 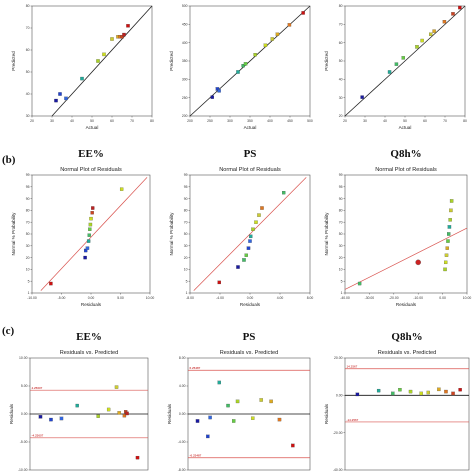 I want to click on x-tick-label: 50, so click(x=405, y=121).